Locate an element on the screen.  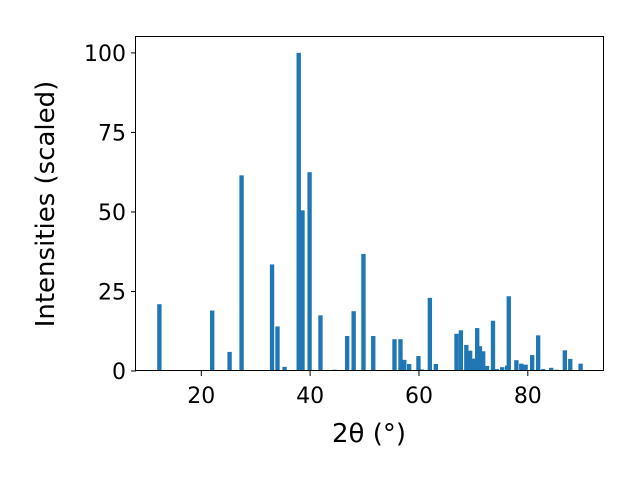
x-tick-label: 20 is located at coordinates (201, 396).